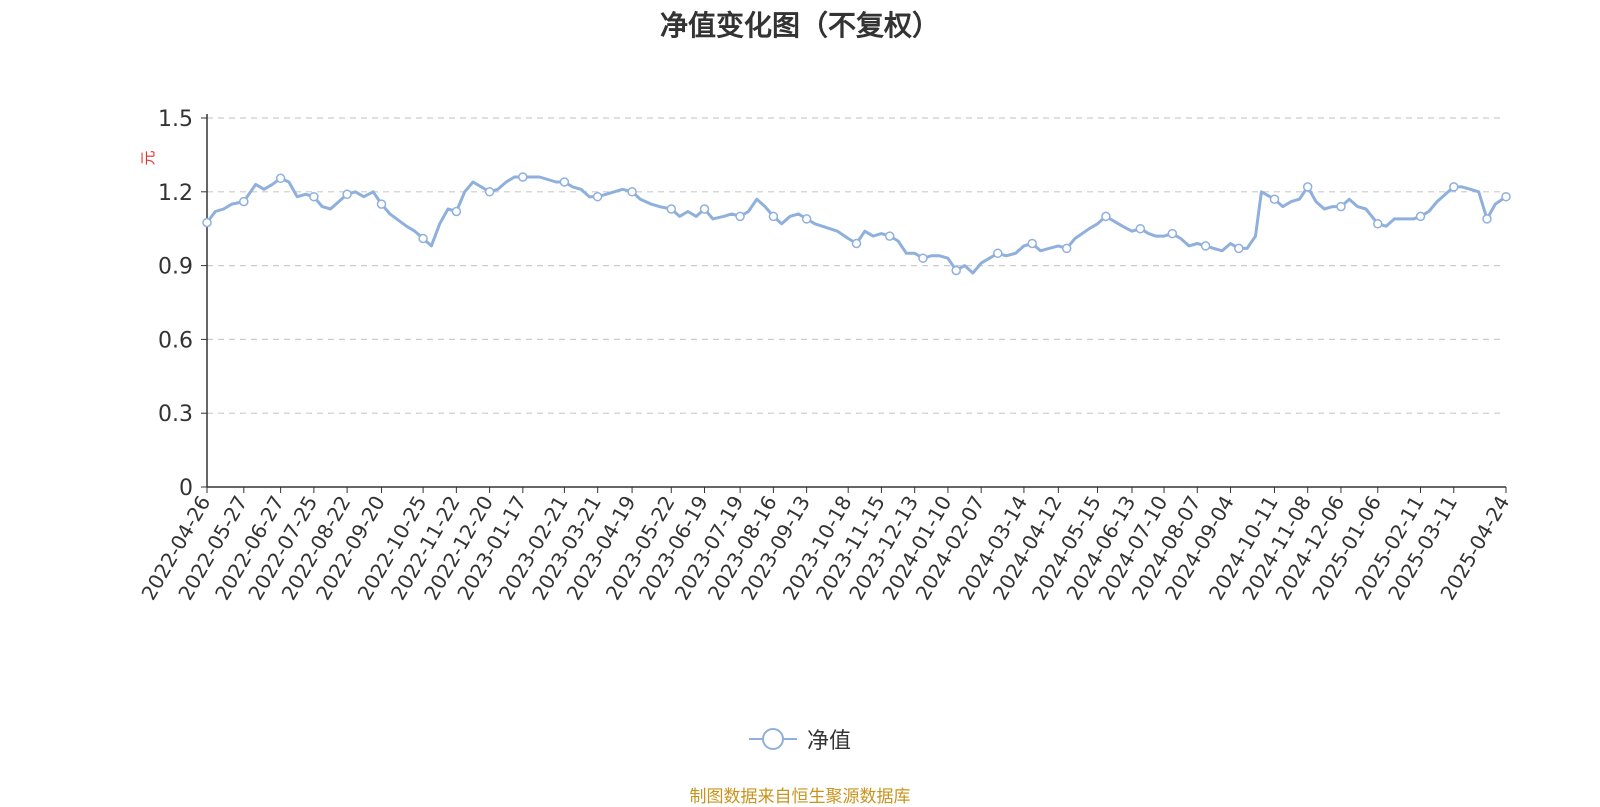  I want to click on legend: 净值, so click(800, 739).